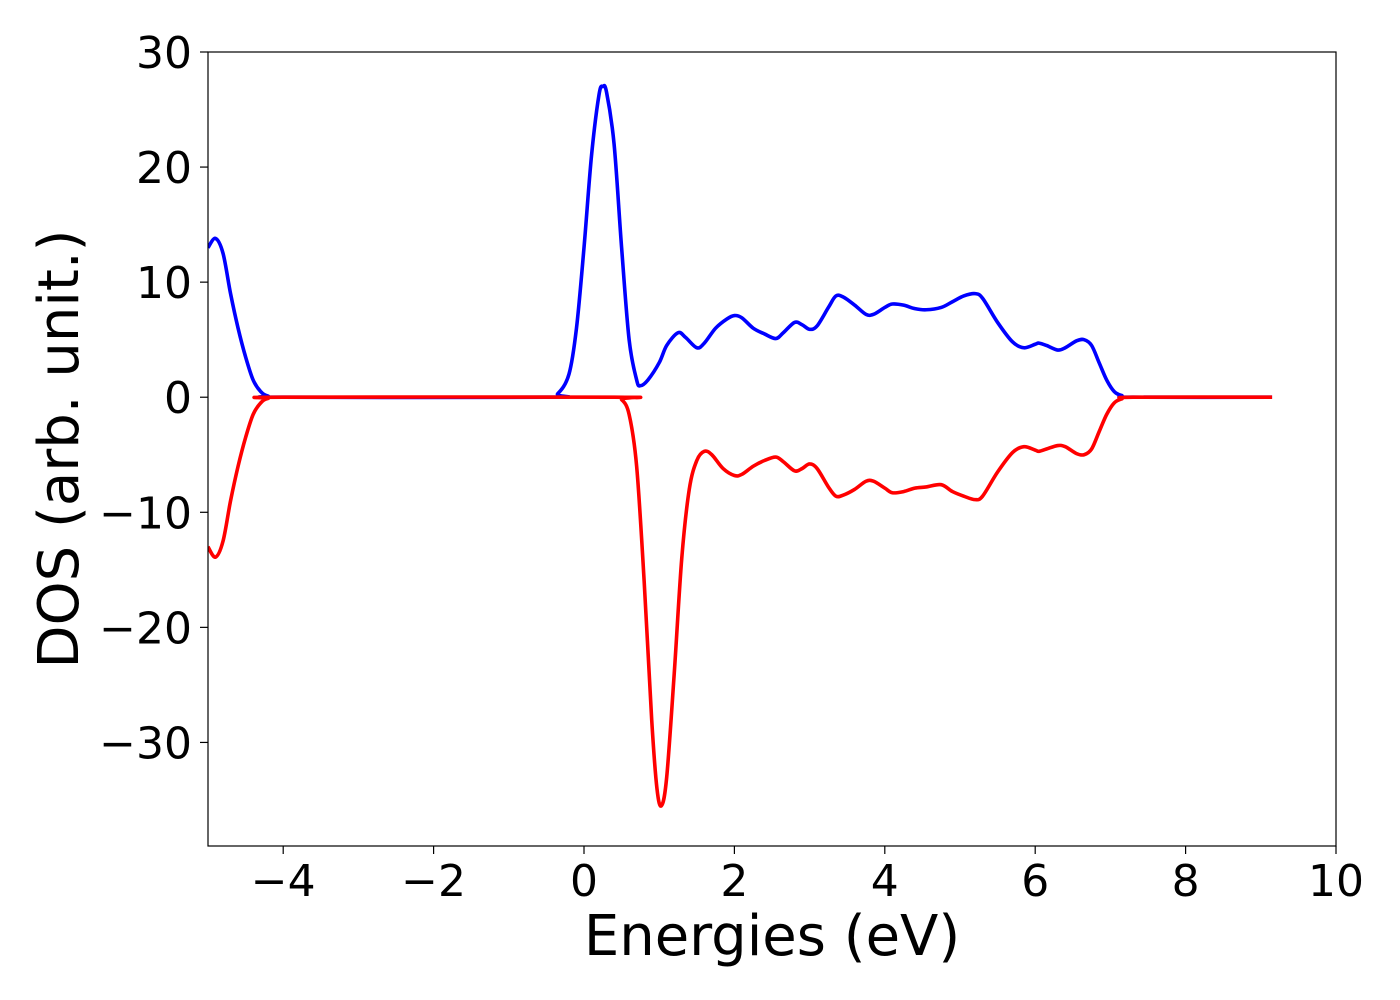  Describe the element at coordinates (772, 936) in the screenshot. I see `x-axis-label: Energies (eV)` at that location.